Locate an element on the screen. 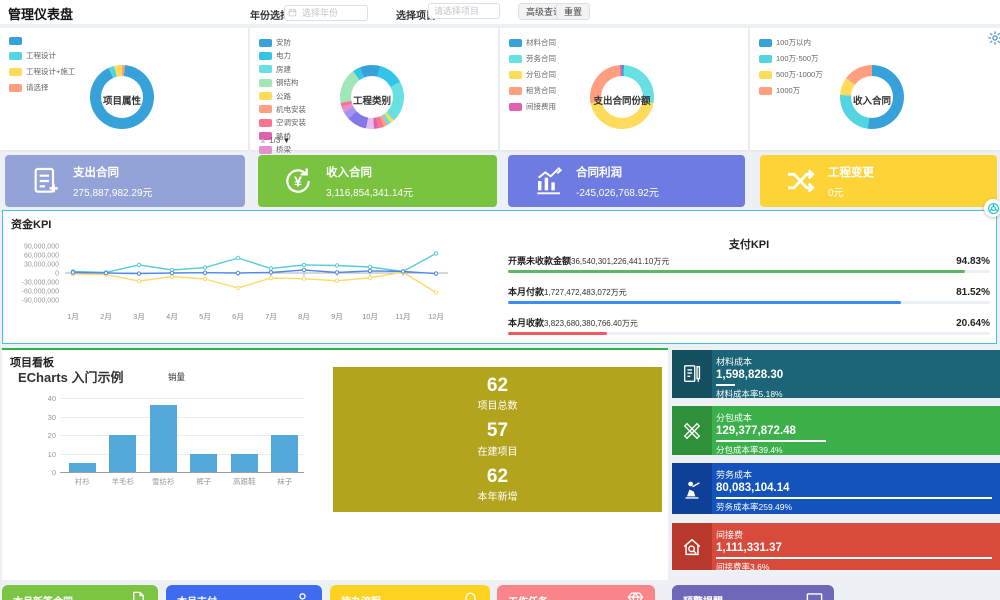  legend-item: 材料合同 is located at coordinates (532, 42).